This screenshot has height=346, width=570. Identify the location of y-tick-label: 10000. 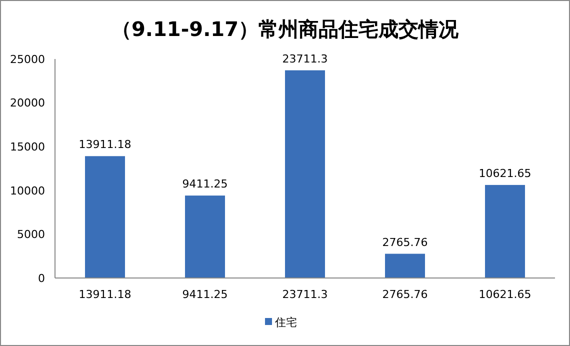
(27, 191).